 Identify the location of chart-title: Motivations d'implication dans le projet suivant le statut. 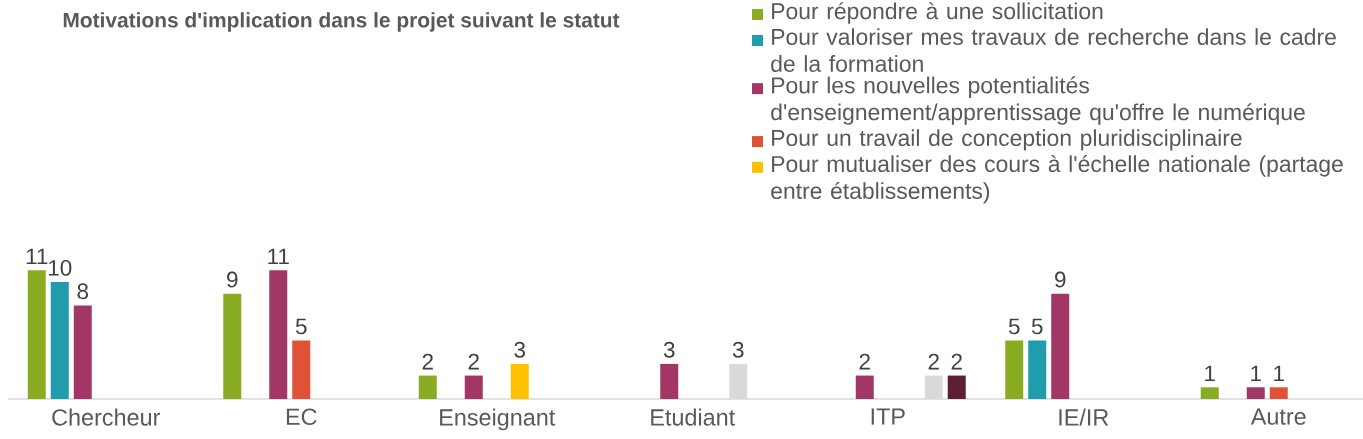
(341, 22).